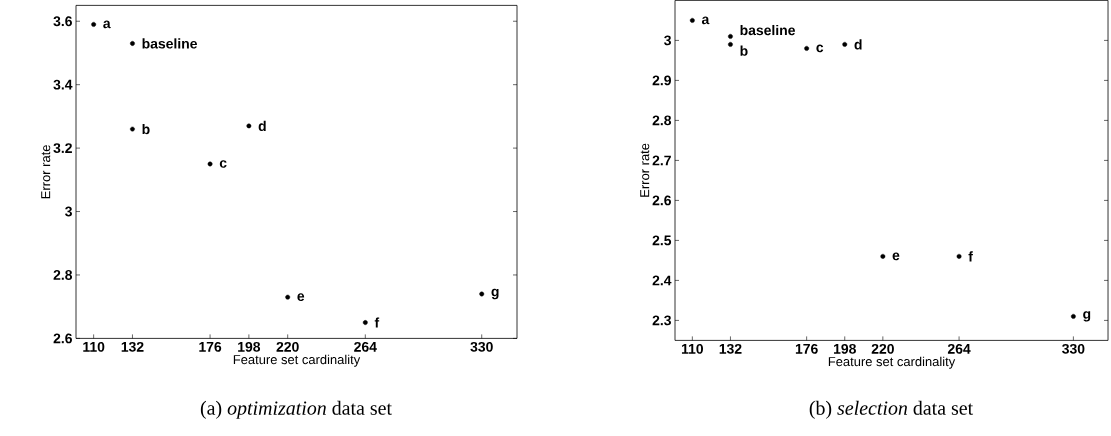  I want to click on y-tick-label: 2.7, so click(661, 160).